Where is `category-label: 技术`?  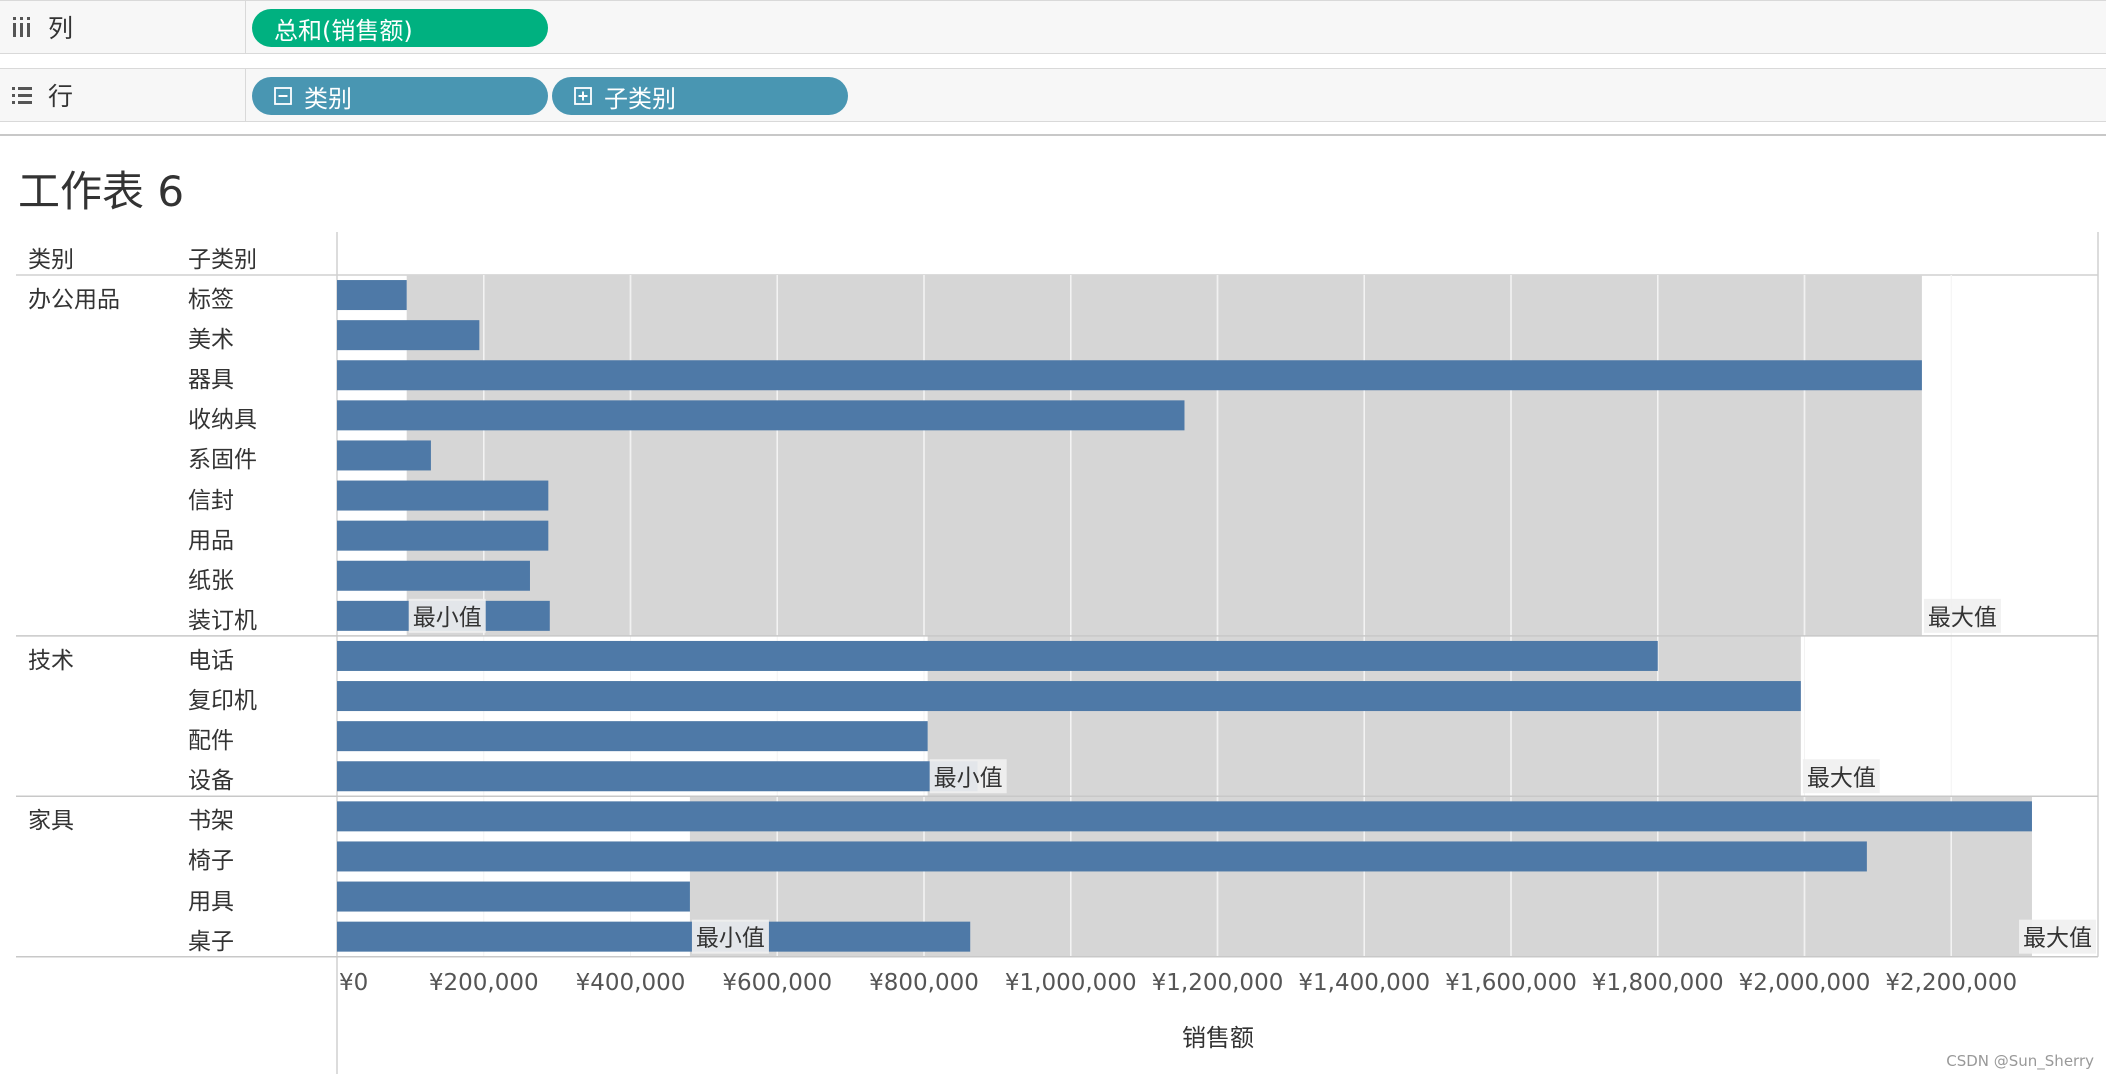
category-label: 技术 is located at coordinates (51, 660).